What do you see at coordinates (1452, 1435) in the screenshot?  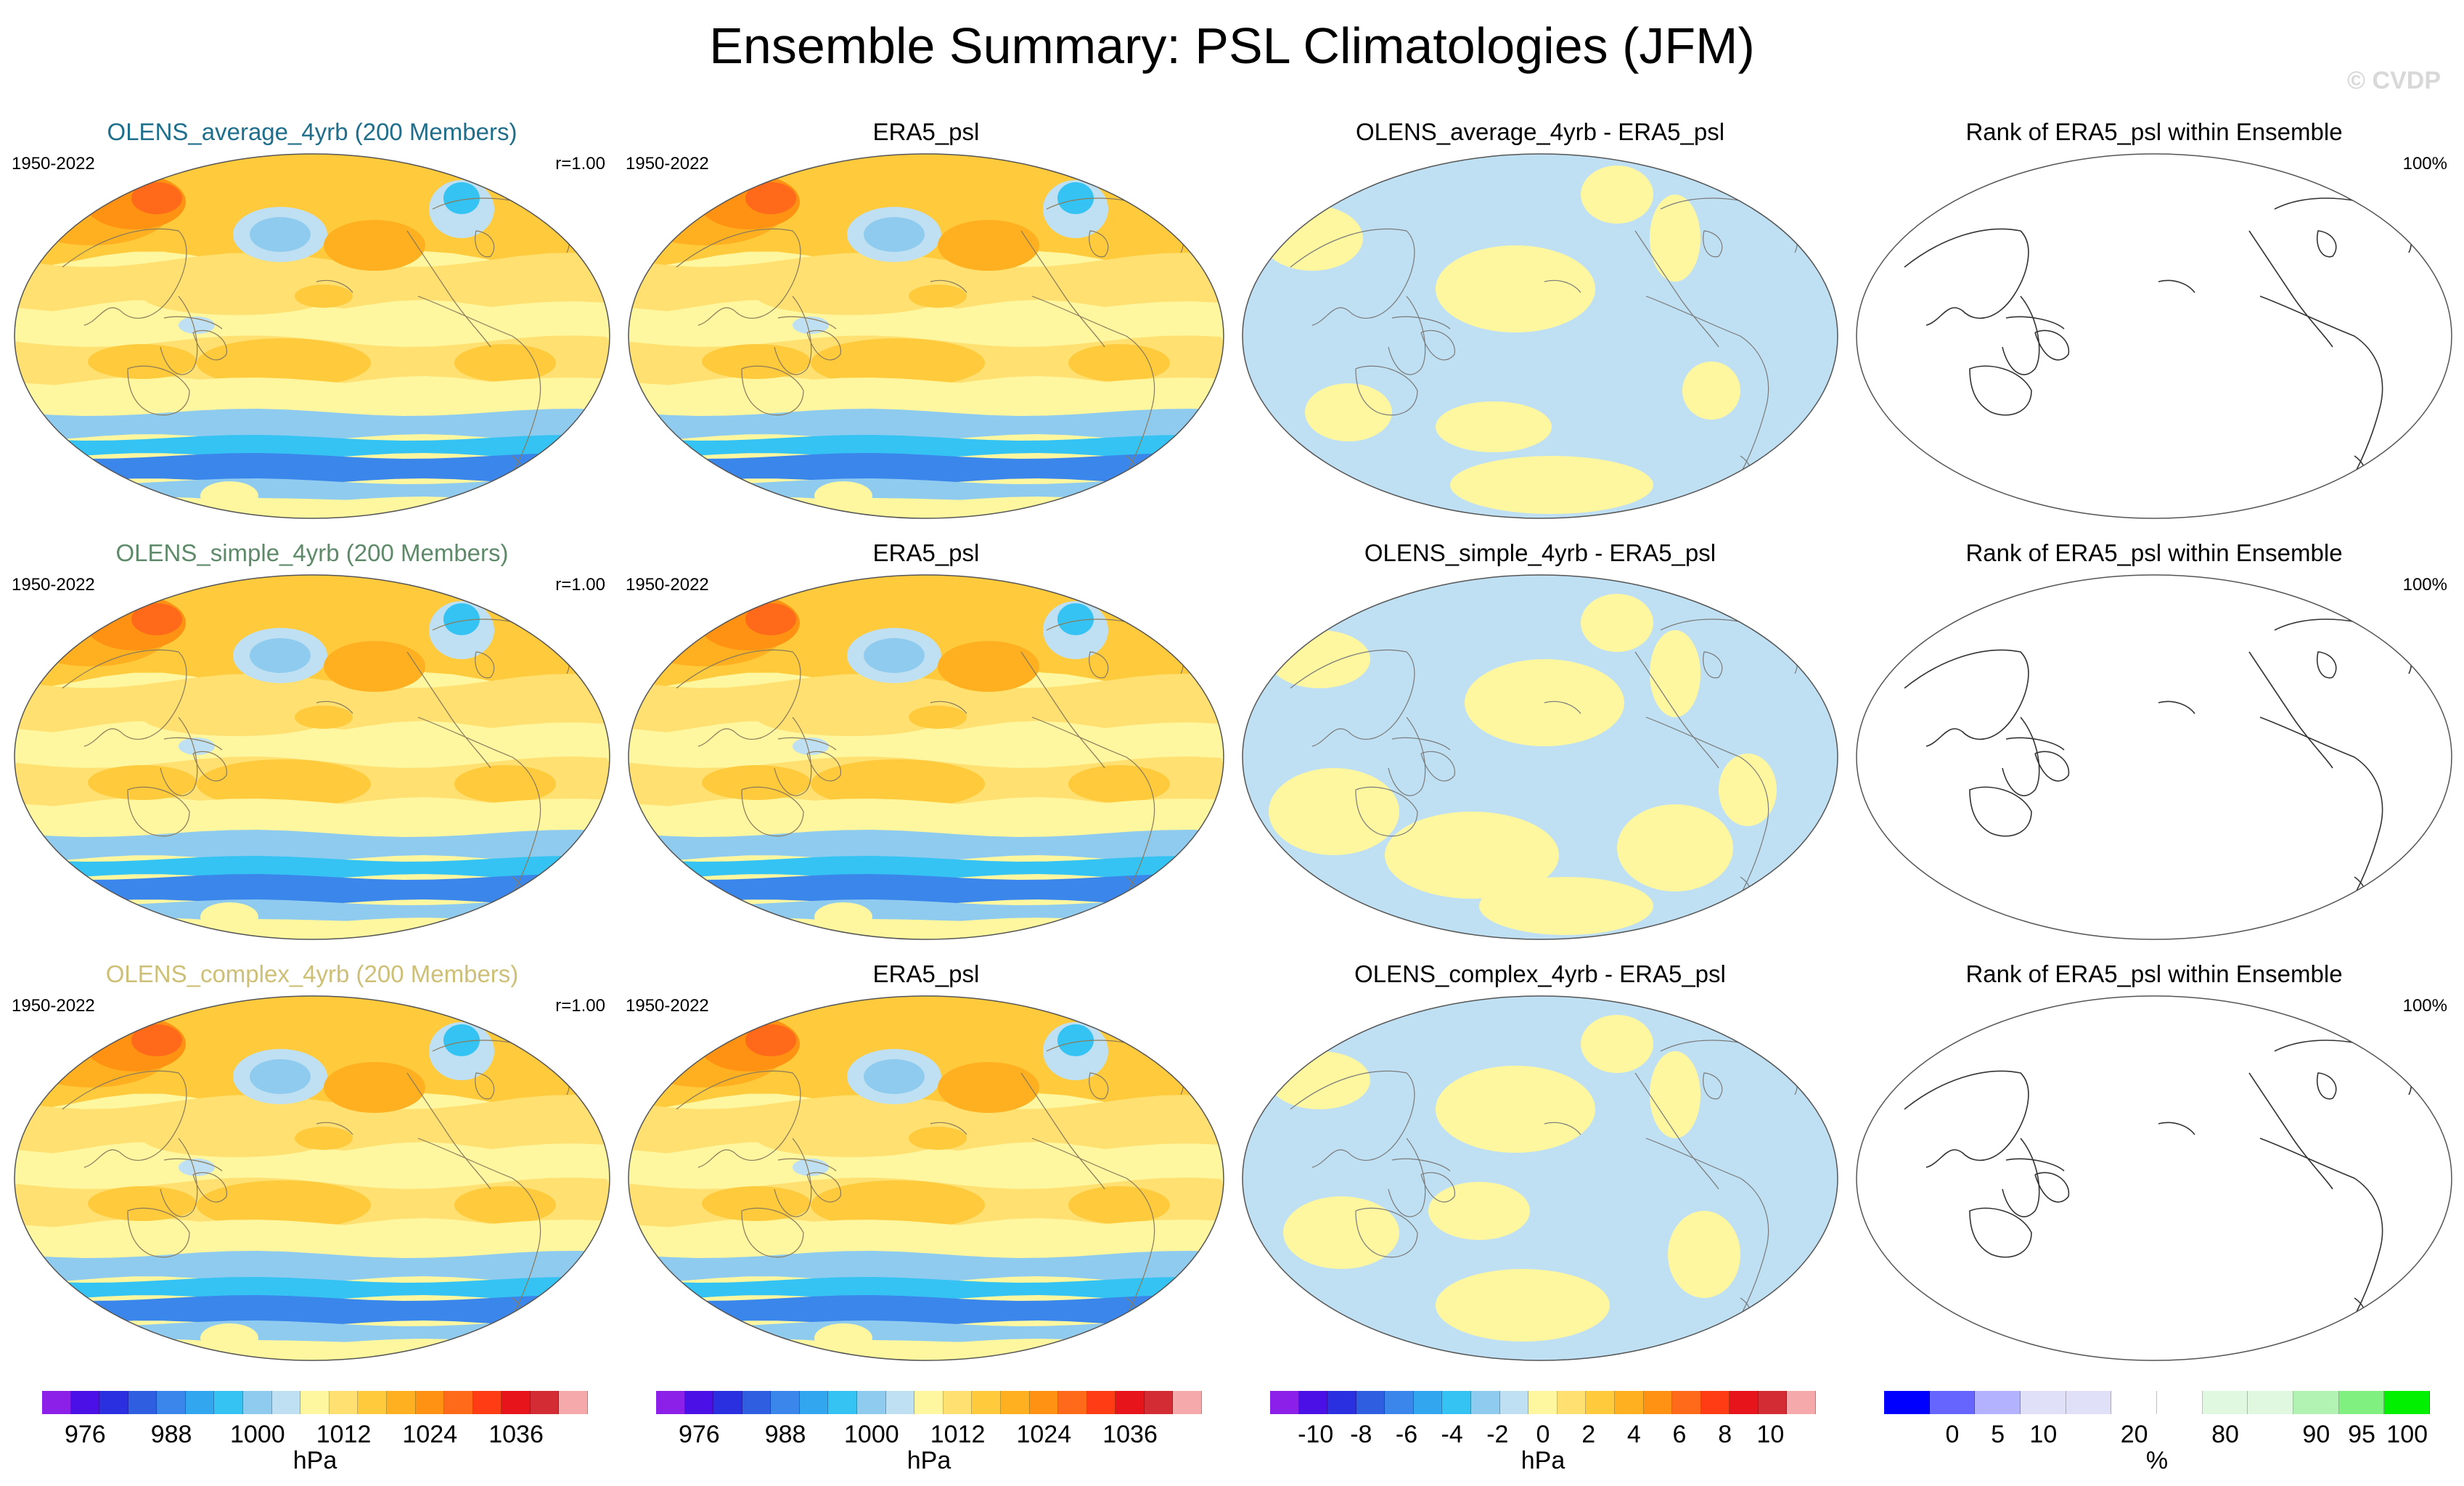 I see `colorbar-tick-label: -4` at bounding box center [1452, 1435].